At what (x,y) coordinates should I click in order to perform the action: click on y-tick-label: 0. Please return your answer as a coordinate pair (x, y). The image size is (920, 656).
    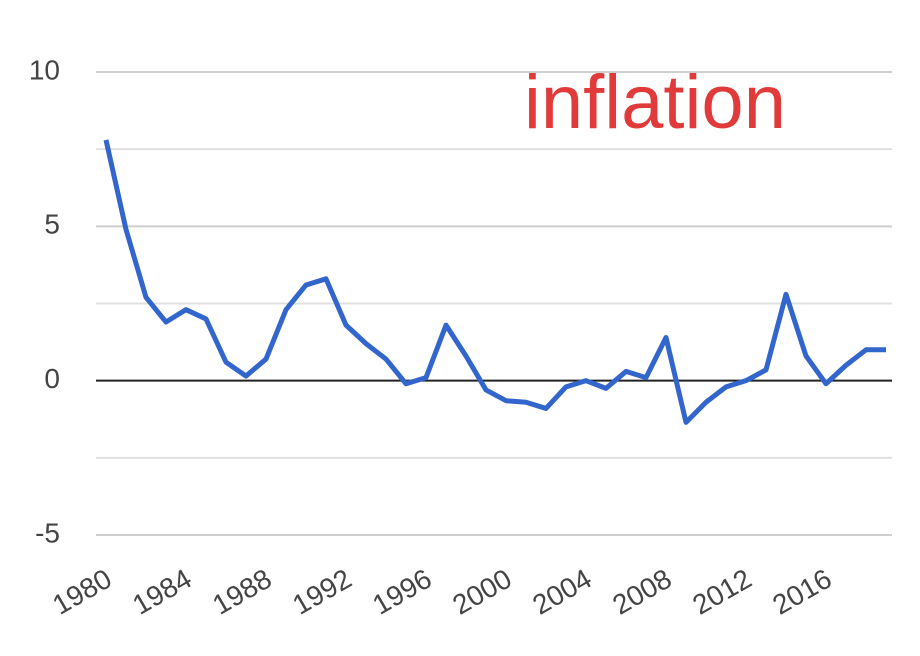
    Looking at the image, I should click on (52, 378).